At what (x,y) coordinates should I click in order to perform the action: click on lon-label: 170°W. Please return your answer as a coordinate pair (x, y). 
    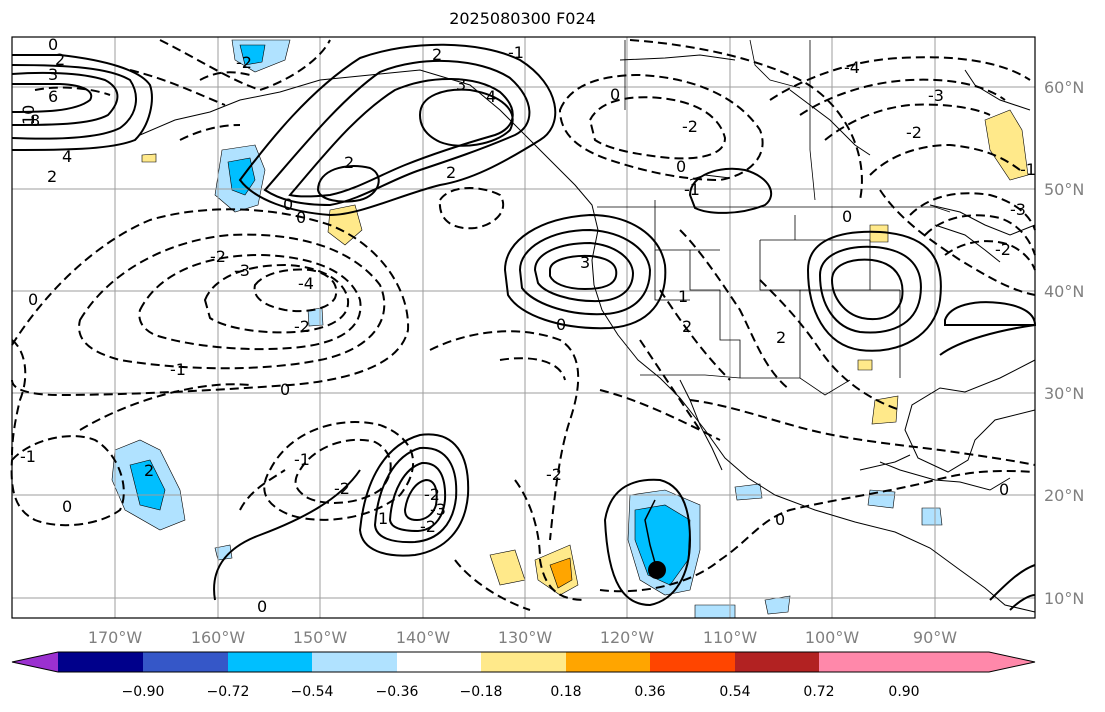
    Looking at the image, I should click on (115, 637).